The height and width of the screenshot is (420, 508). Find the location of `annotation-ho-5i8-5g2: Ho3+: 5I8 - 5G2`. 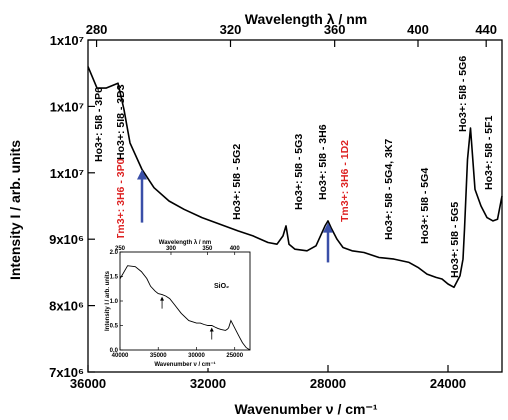

annotation-ho-5i8-5g2: Ho3+: 5I8 - 5G2 is located at coordinates (237, 182).